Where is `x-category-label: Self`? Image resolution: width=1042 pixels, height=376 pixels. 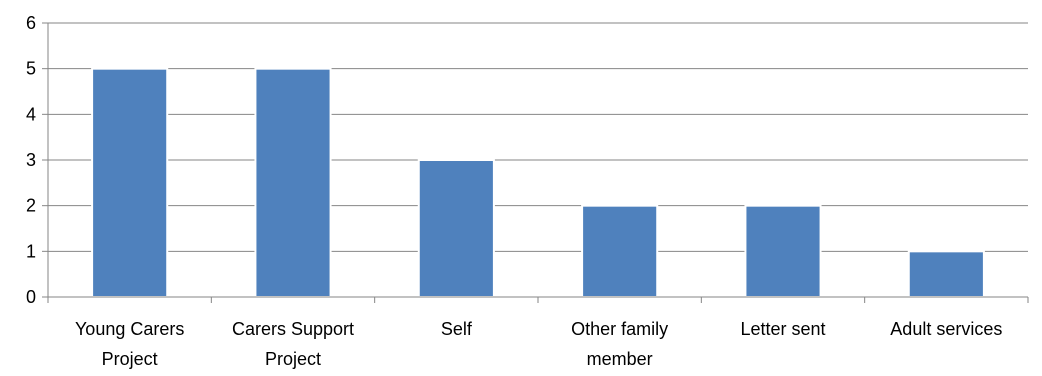 x-category-label: Self is located at coordinates (457, 329).